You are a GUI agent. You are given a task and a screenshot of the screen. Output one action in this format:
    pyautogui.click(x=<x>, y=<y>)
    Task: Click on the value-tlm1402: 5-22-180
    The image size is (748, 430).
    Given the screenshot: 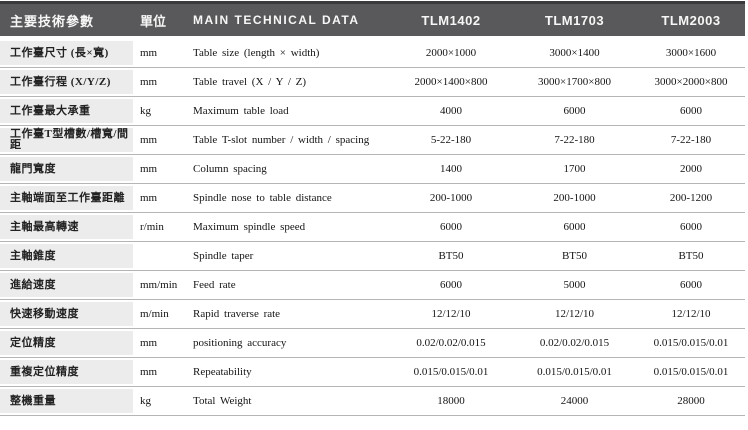 What is the action you would take?
    pyautogui.click(x=451, y=139)
    